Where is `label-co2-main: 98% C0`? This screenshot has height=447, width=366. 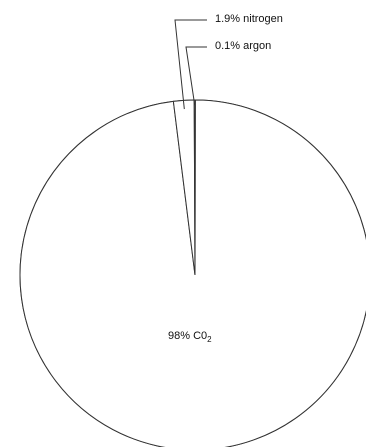 label-co2-main: 98% C0 is located at coordinates (187, 336).